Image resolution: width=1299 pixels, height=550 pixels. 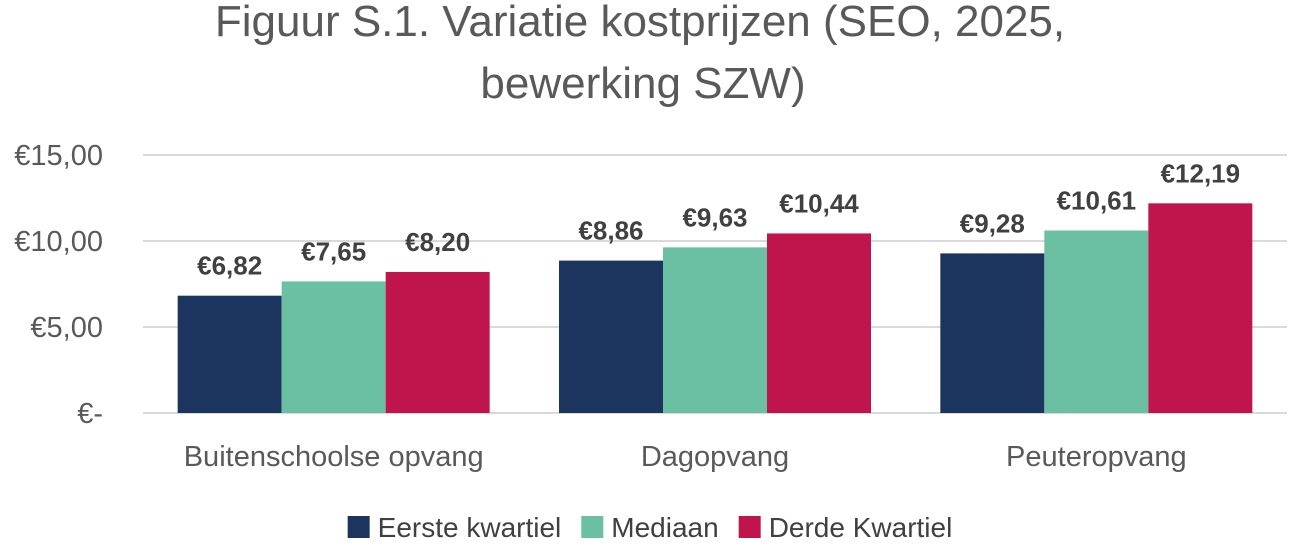 What do you see at coordinates (334, 457) in the screenshot?
I see `x-category-label: Buitenschoolse opvang` at bounding box center [334, 457].